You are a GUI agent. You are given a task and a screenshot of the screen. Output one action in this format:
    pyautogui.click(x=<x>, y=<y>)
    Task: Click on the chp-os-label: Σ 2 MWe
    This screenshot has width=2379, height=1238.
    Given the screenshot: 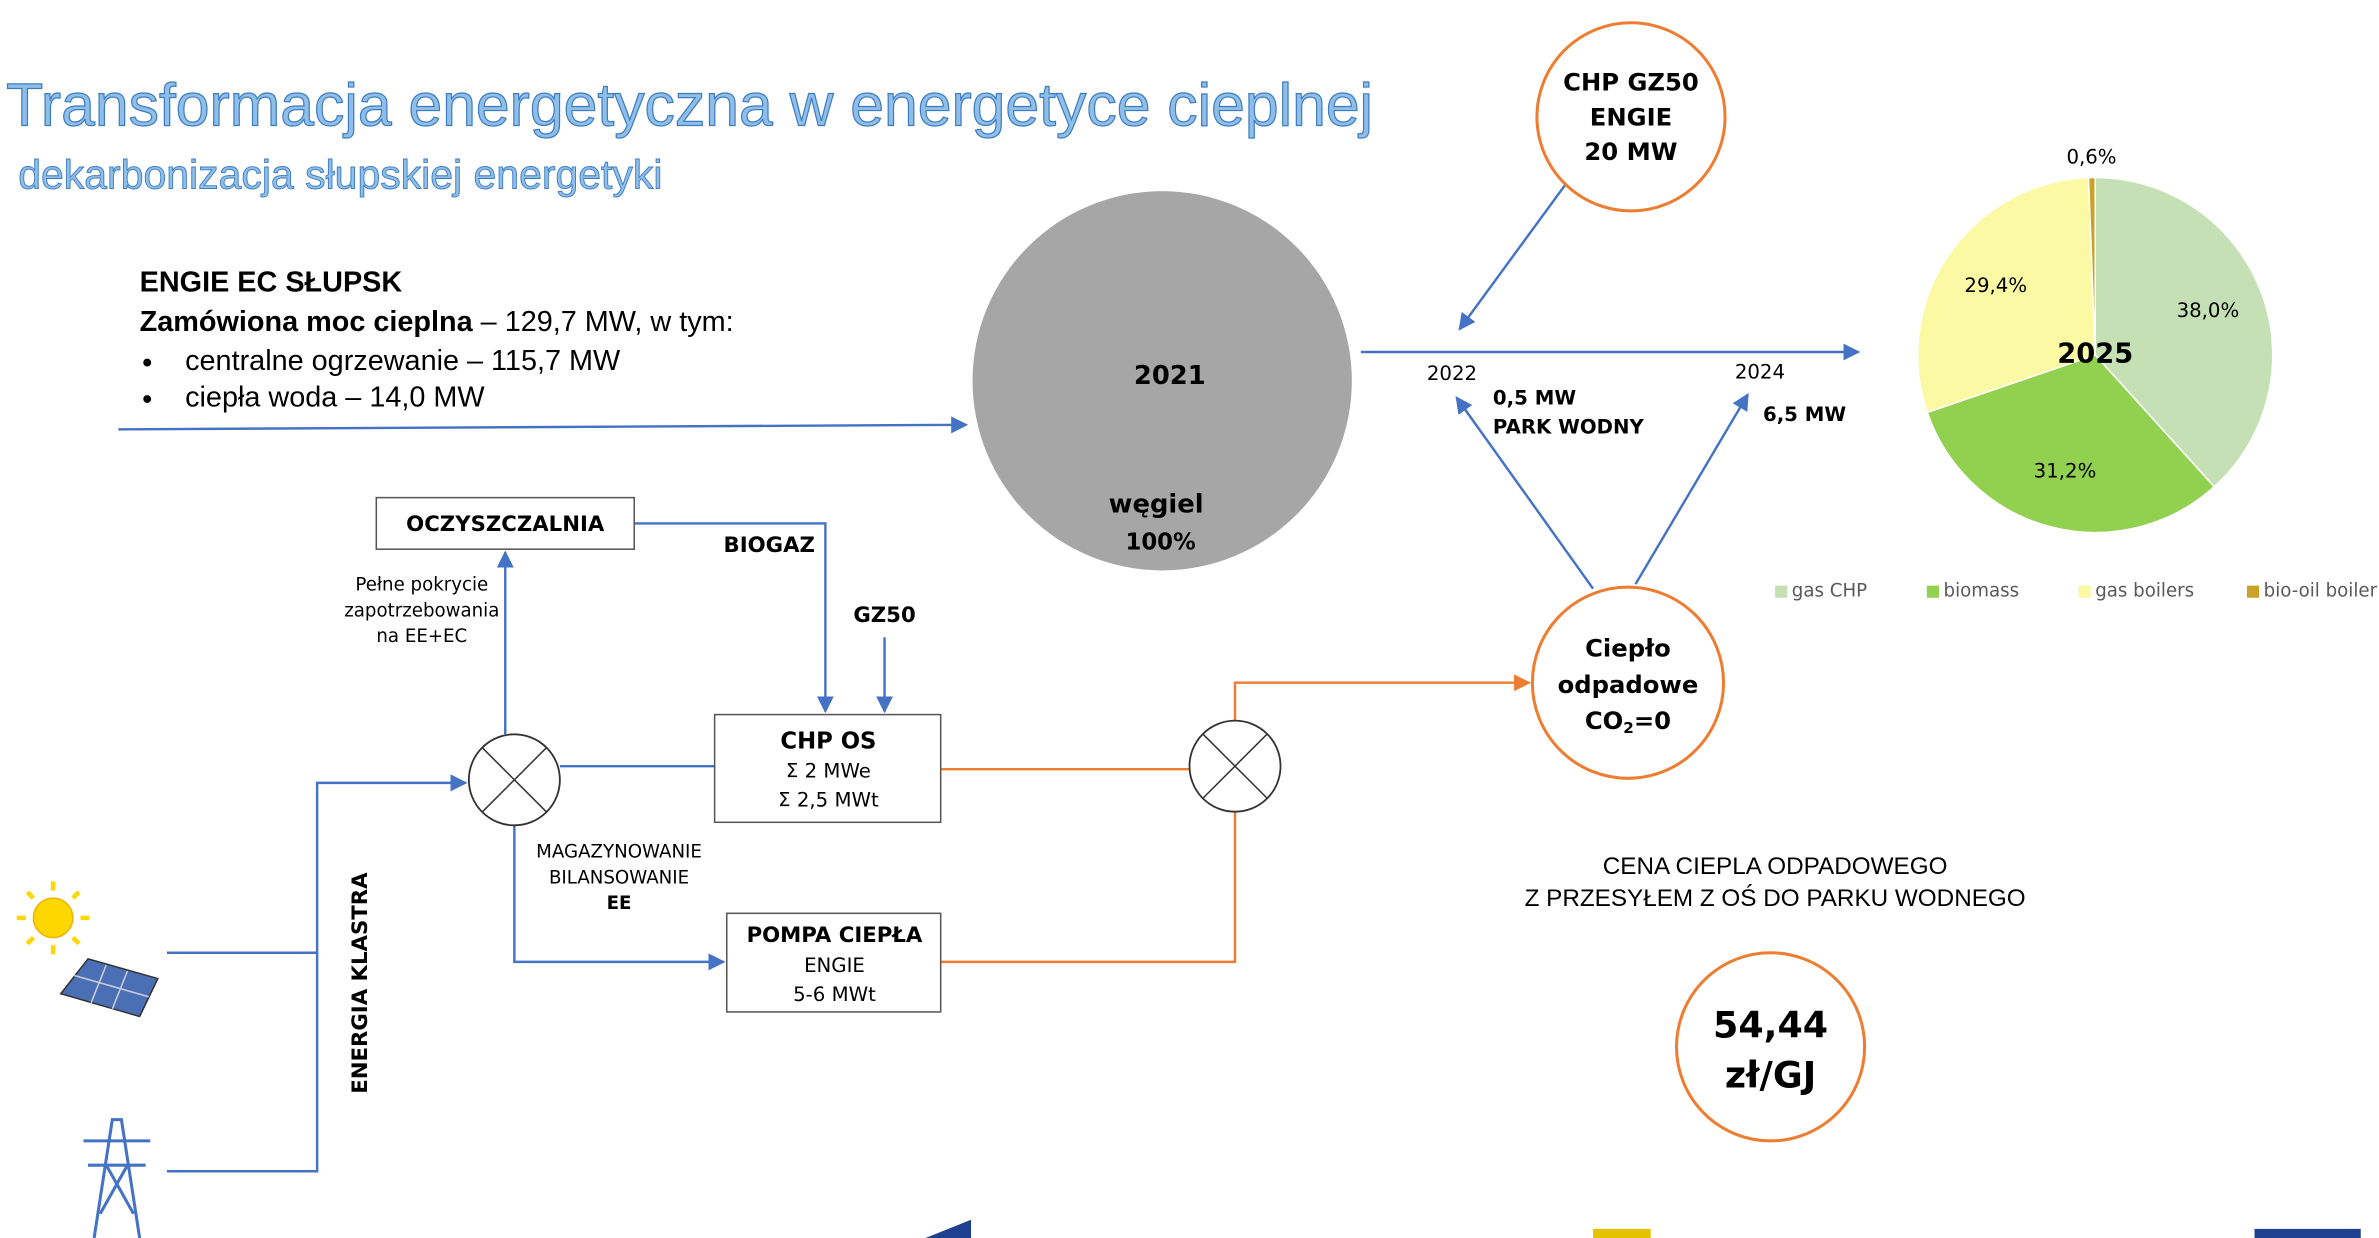 What is the action you would take?
    pyautogui.click(x=828, y=771)
    